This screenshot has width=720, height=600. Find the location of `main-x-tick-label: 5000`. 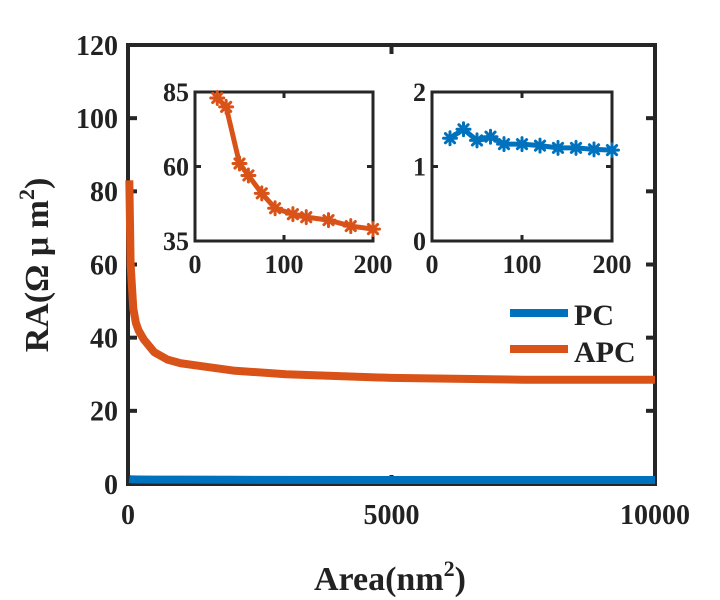

main-x-tick-label: 5000 is located at coordinates (392, 515).